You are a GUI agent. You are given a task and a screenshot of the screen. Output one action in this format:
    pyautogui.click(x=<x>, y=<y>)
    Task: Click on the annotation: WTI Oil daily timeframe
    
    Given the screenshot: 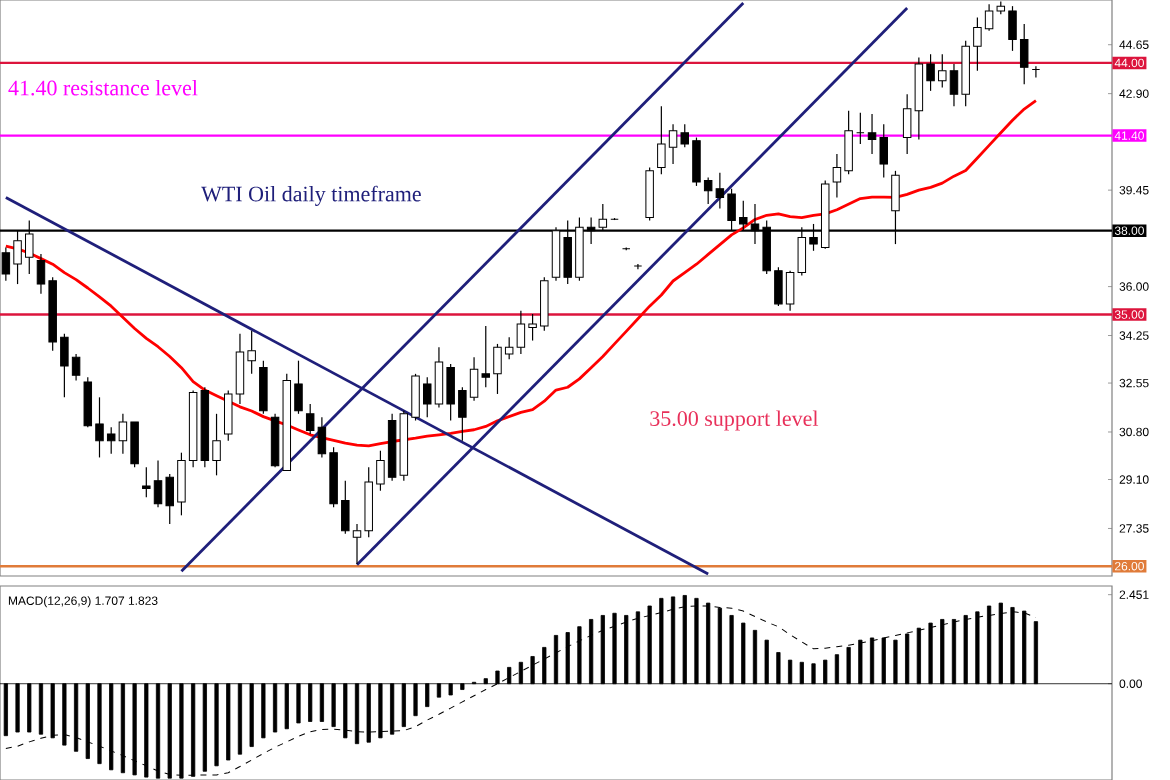 What is the action you would take?
    pyautogui.click(x=311, y=195)
    